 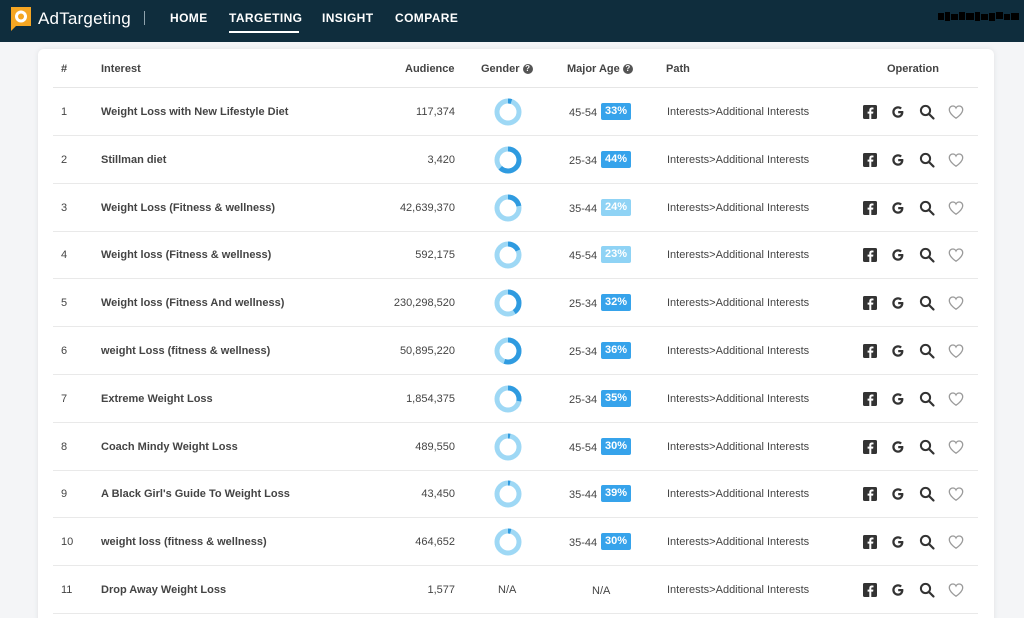 I want to click on interest-name: Extreme Weight Loss, so click(x=157, y=398).